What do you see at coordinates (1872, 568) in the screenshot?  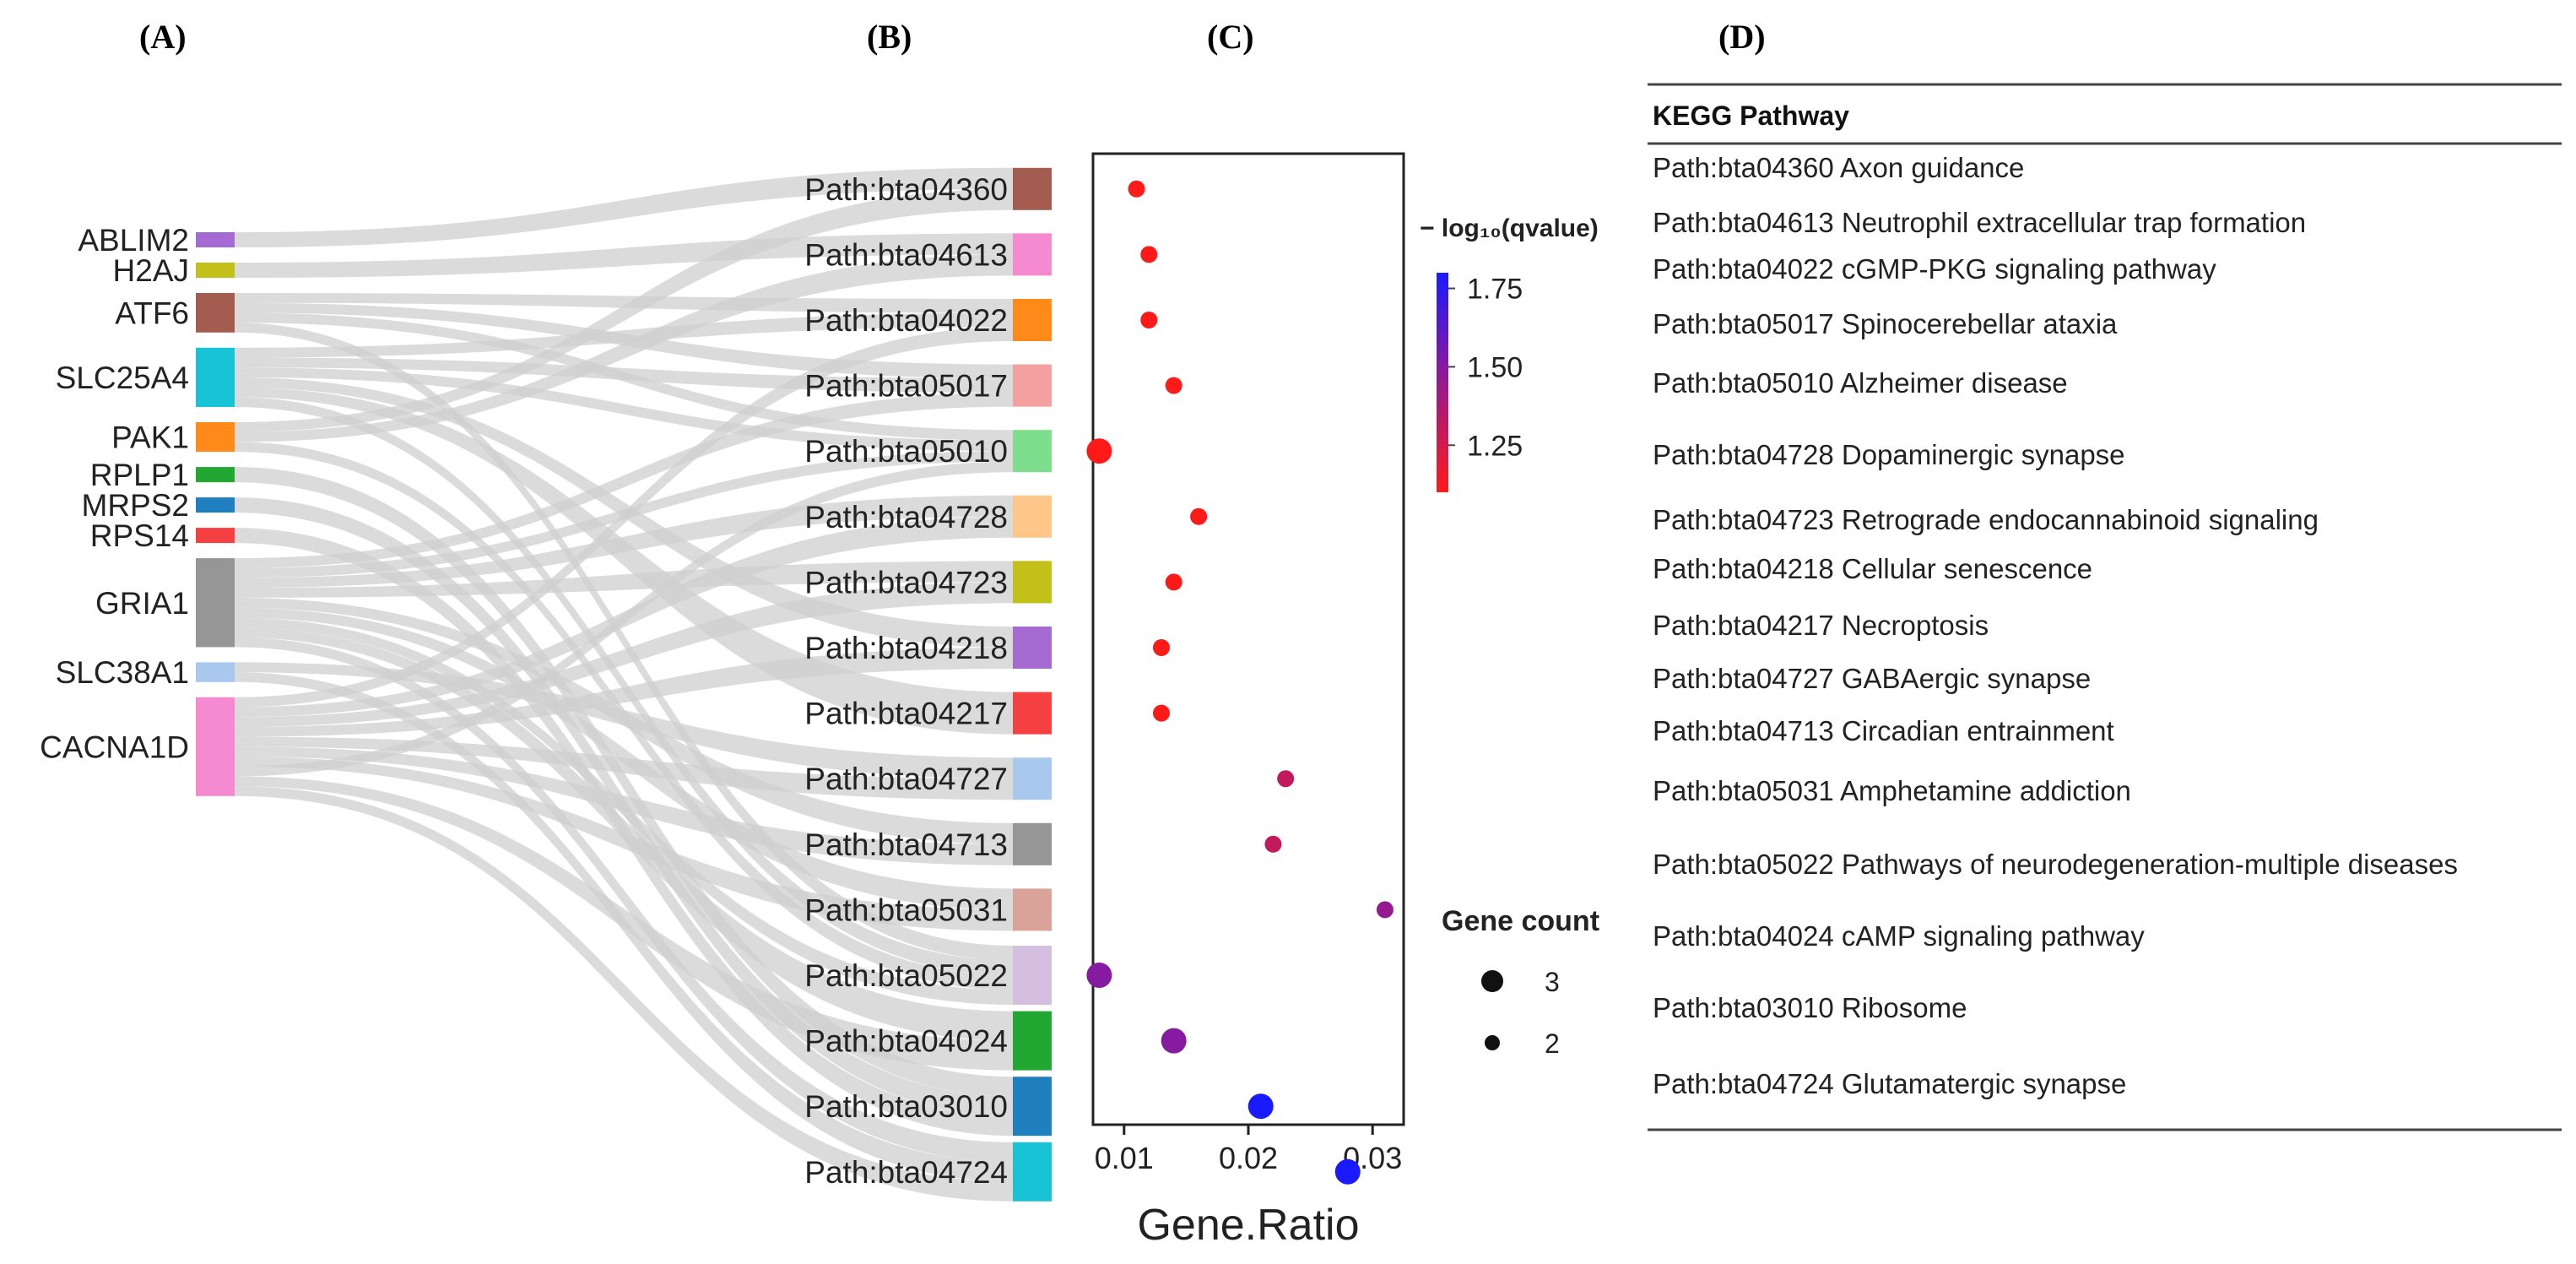 I see `table-row: Path:bta04218 Cellular senescence` at bounding box center [1872, 568].